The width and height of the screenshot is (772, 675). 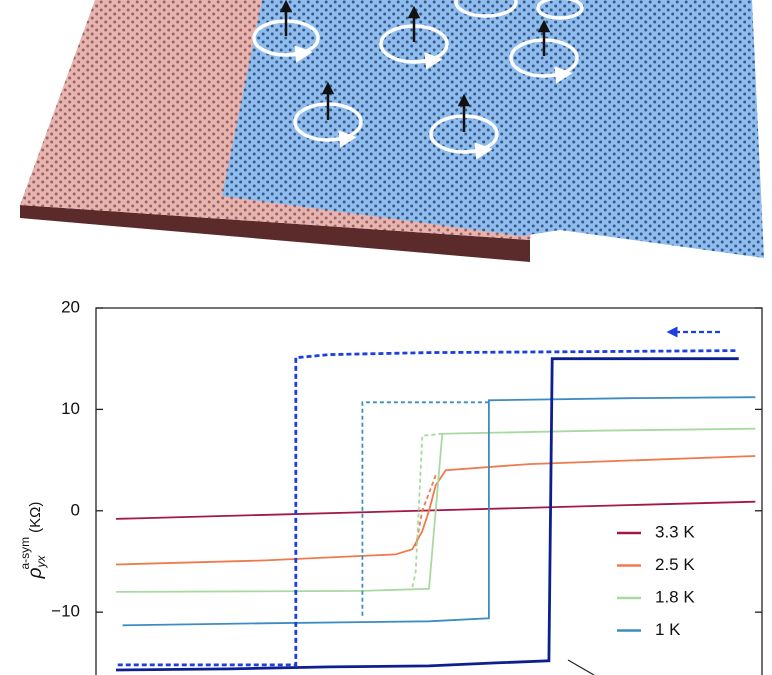 What do you see at coordinates (65, 611) in the screenshot?
I see `y-tick-label: −10` at bounding box center [65, 611].